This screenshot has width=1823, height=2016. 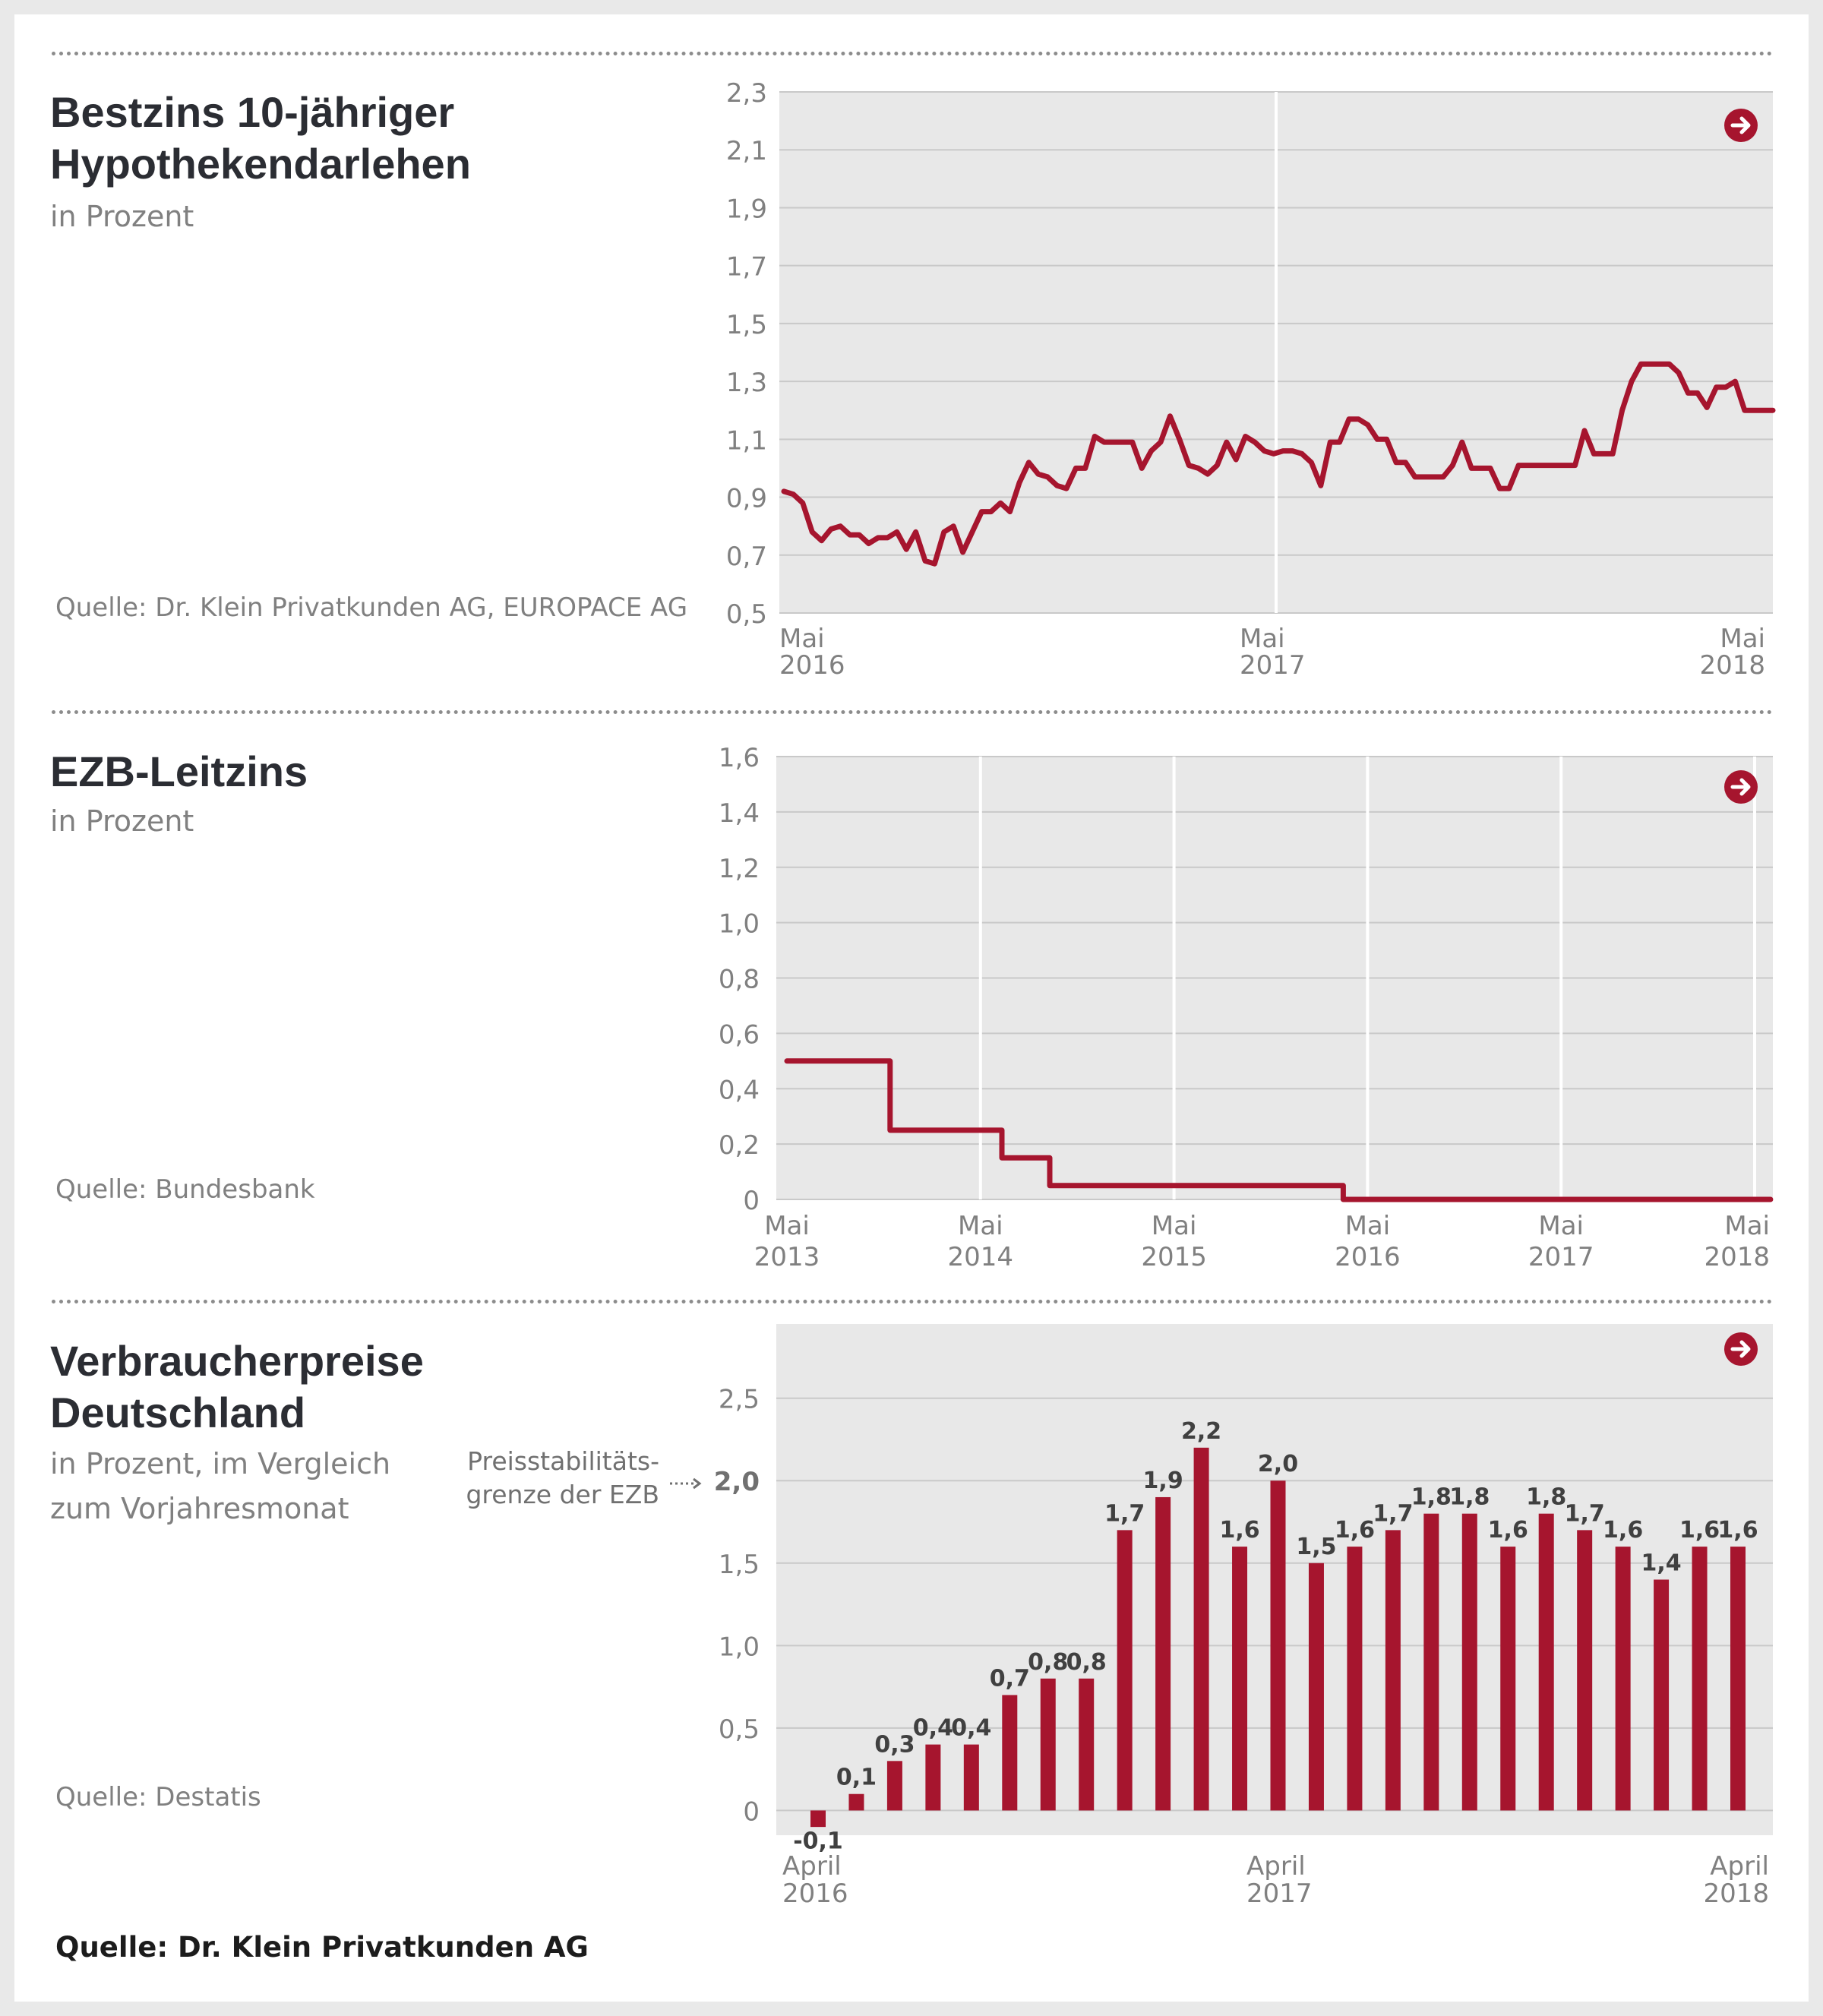 I want to click on y-tick-label: 2,0, so click(x=737, y=1482).